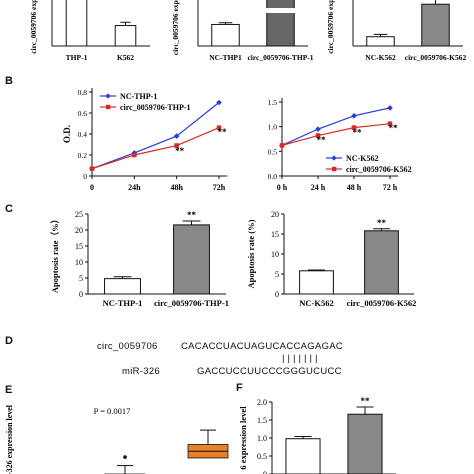  What do you see at coordinates (176, 187) in the screenshot?
I see `x-tick-label: 48h` at bounding box center [176, 187].